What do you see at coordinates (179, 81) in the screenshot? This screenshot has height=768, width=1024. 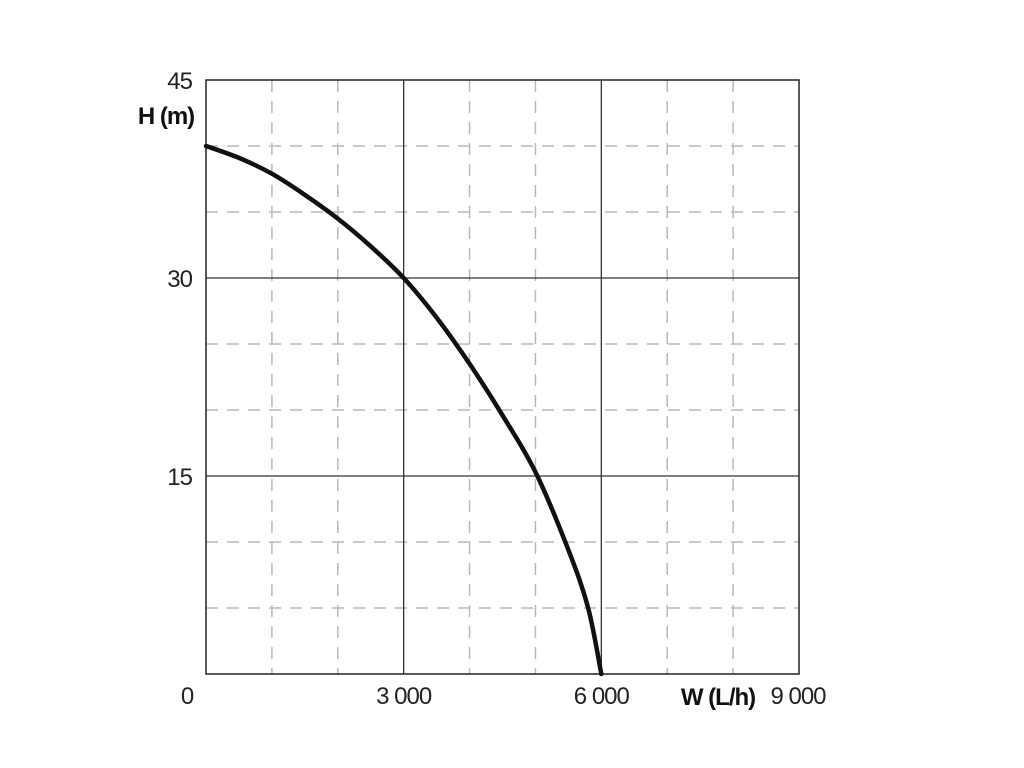 I see `y-tick-label: 45` at bounding box center [179, 81].